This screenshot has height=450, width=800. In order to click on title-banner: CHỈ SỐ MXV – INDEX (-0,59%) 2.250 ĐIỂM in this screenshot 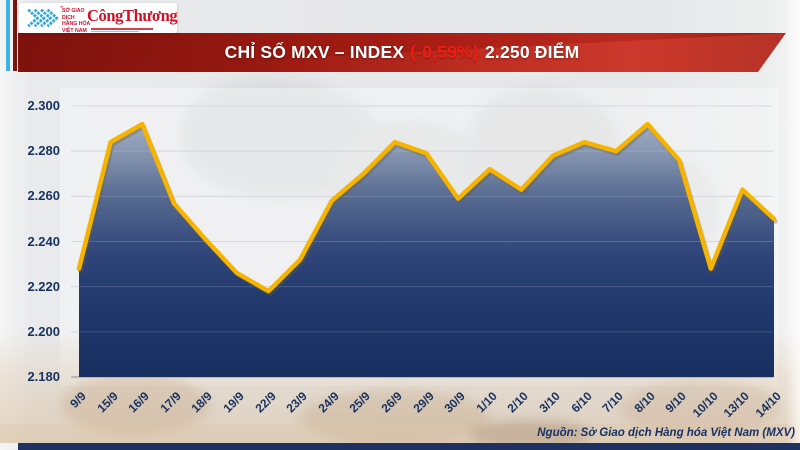, I will do `click(402, 52)`.